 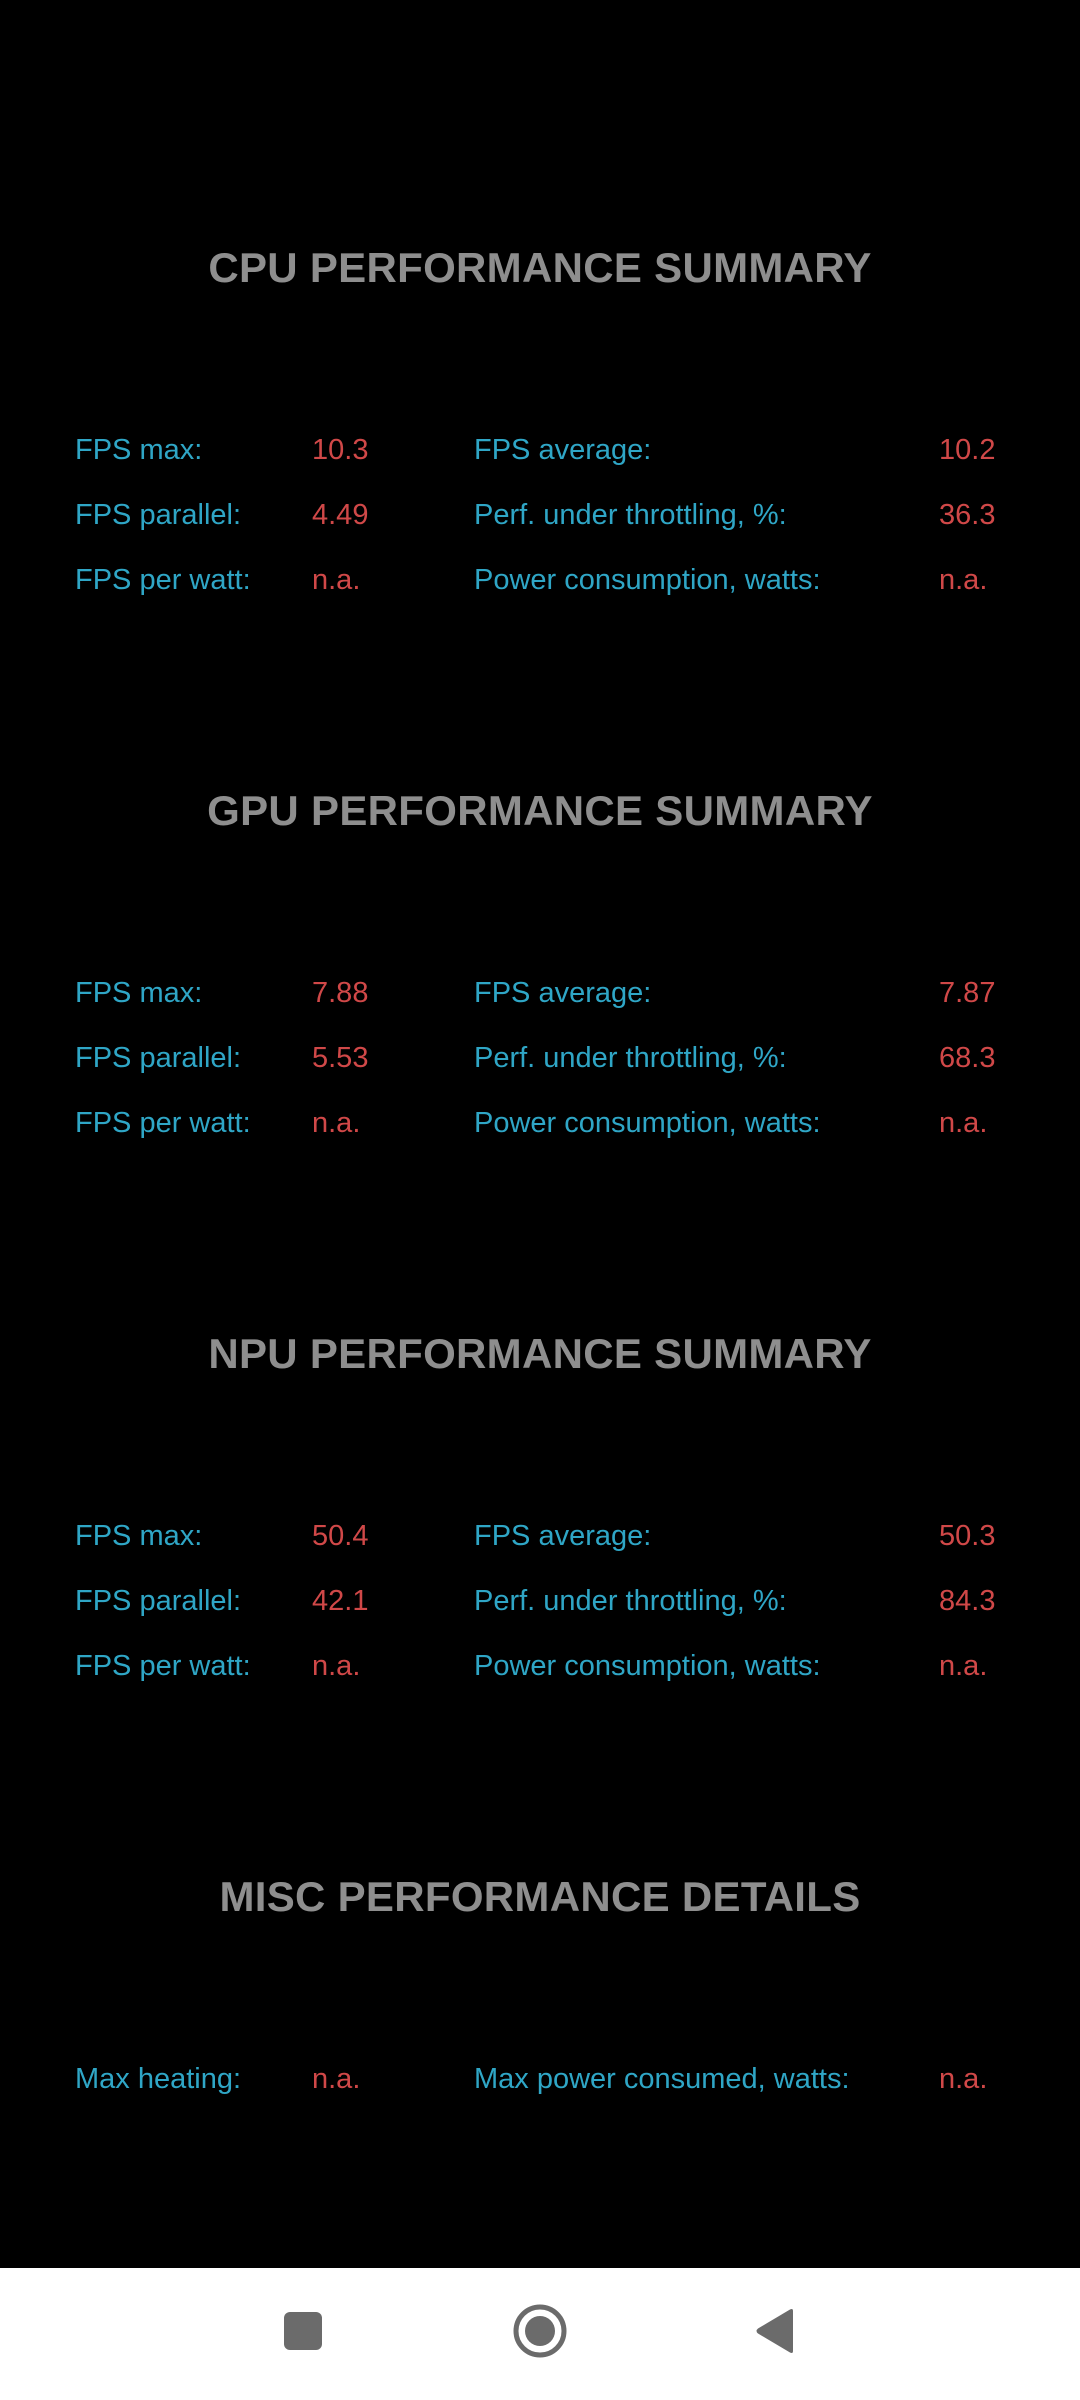 I want to click on stat-row: FPS max: 50.4 FPS average: 50.3, so click(x=540, y=1545).